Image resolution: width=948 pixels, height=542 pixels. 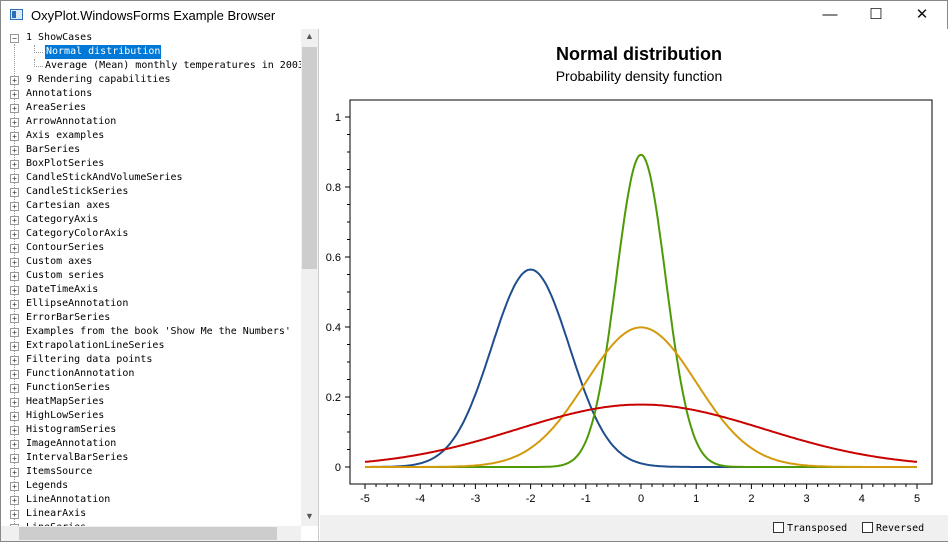 What do you see at coordinates (47, 485) in the screenshot?
I see `tree-node-label: Legends` at bounding box center [47, 485].